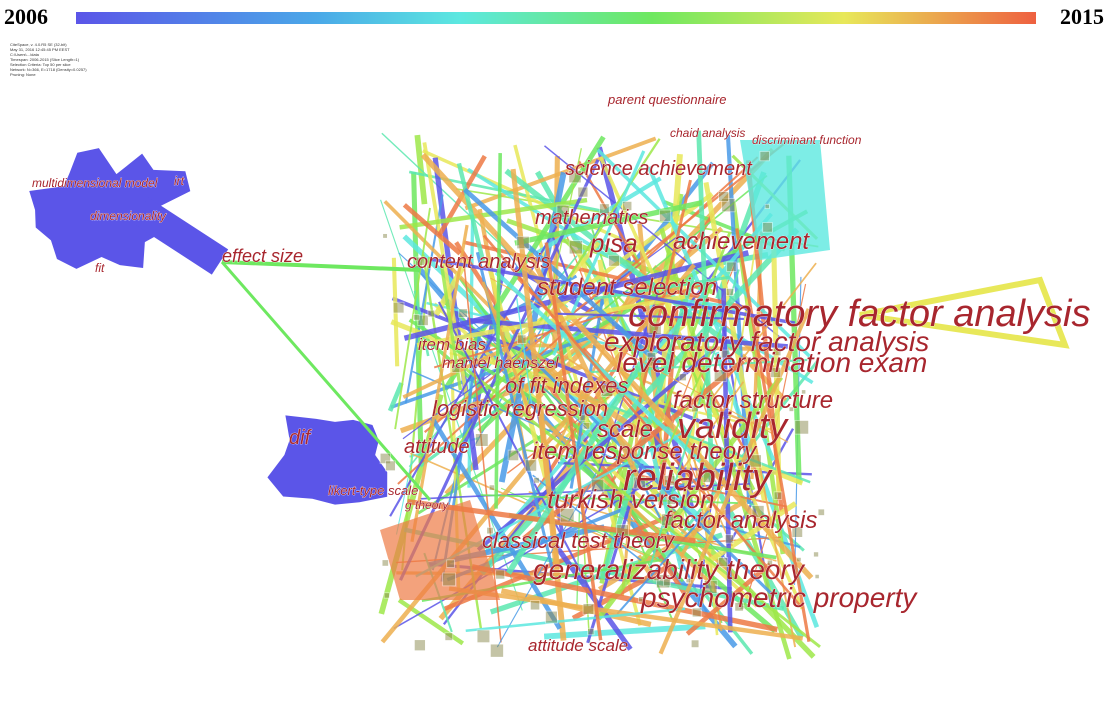 This screenshot has height=706, width=1114. I want to click on info-line: C:\Users\...\data, so click(25, 54).